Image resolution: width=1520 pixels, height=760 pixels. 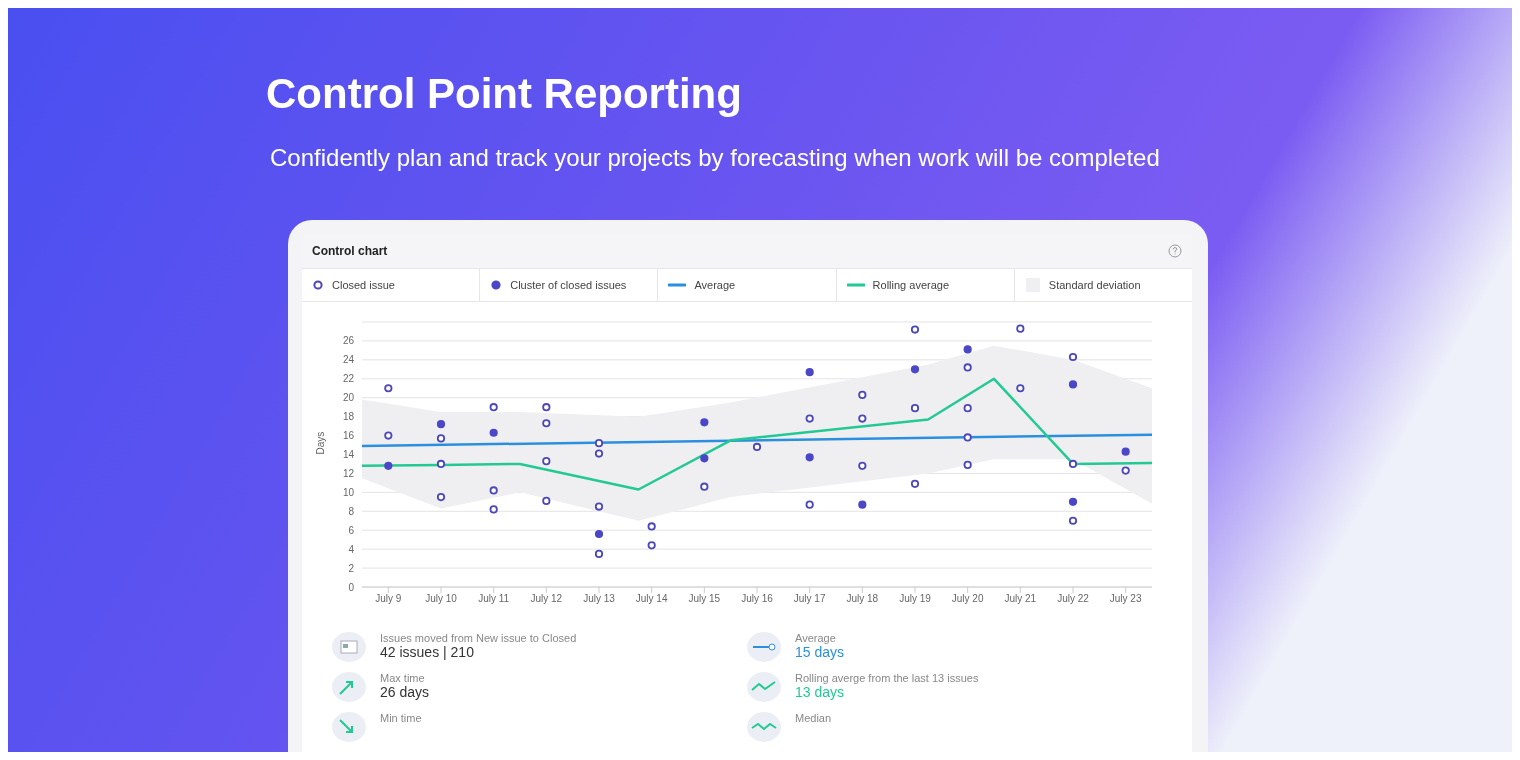 What do you see at coordinates (478, 638) in the screenshot?
I see `text: Issues moved from New issue to Closed` at bounding box center [478, 638].